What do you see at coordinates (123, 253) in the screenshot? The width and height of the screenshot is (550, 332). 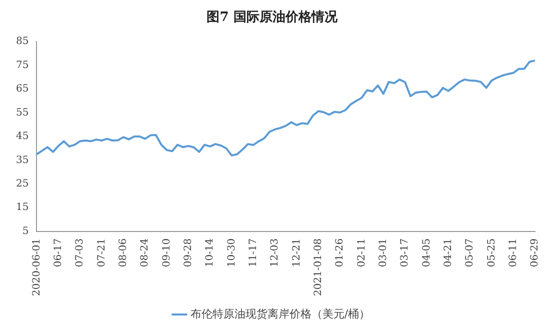 I see `x-tick-label: 08-06` at bounding box center [123, 253].